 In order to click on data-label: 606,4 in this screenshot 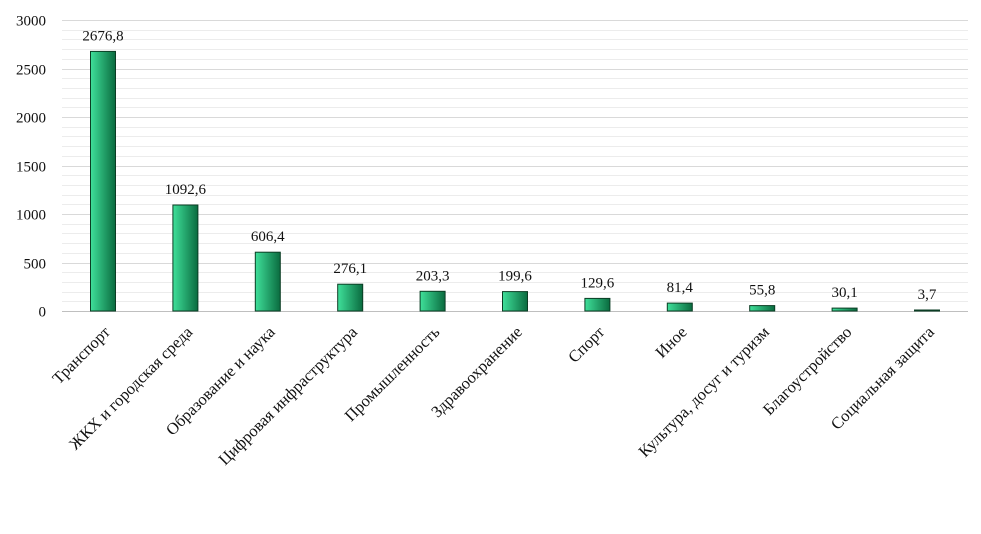, I will do `click(268, 237)`.